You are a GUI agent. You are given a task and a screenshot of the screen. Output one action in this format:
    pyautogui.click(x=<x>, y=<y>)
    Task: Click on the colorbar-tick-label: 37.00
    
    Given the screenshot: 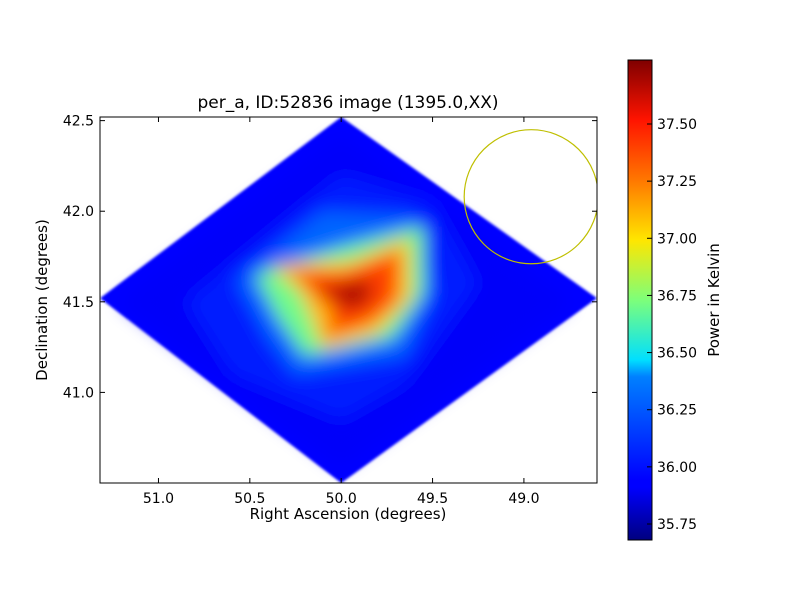 What is the action you would take?
    pyautogui.click(x=677, y=239)
    